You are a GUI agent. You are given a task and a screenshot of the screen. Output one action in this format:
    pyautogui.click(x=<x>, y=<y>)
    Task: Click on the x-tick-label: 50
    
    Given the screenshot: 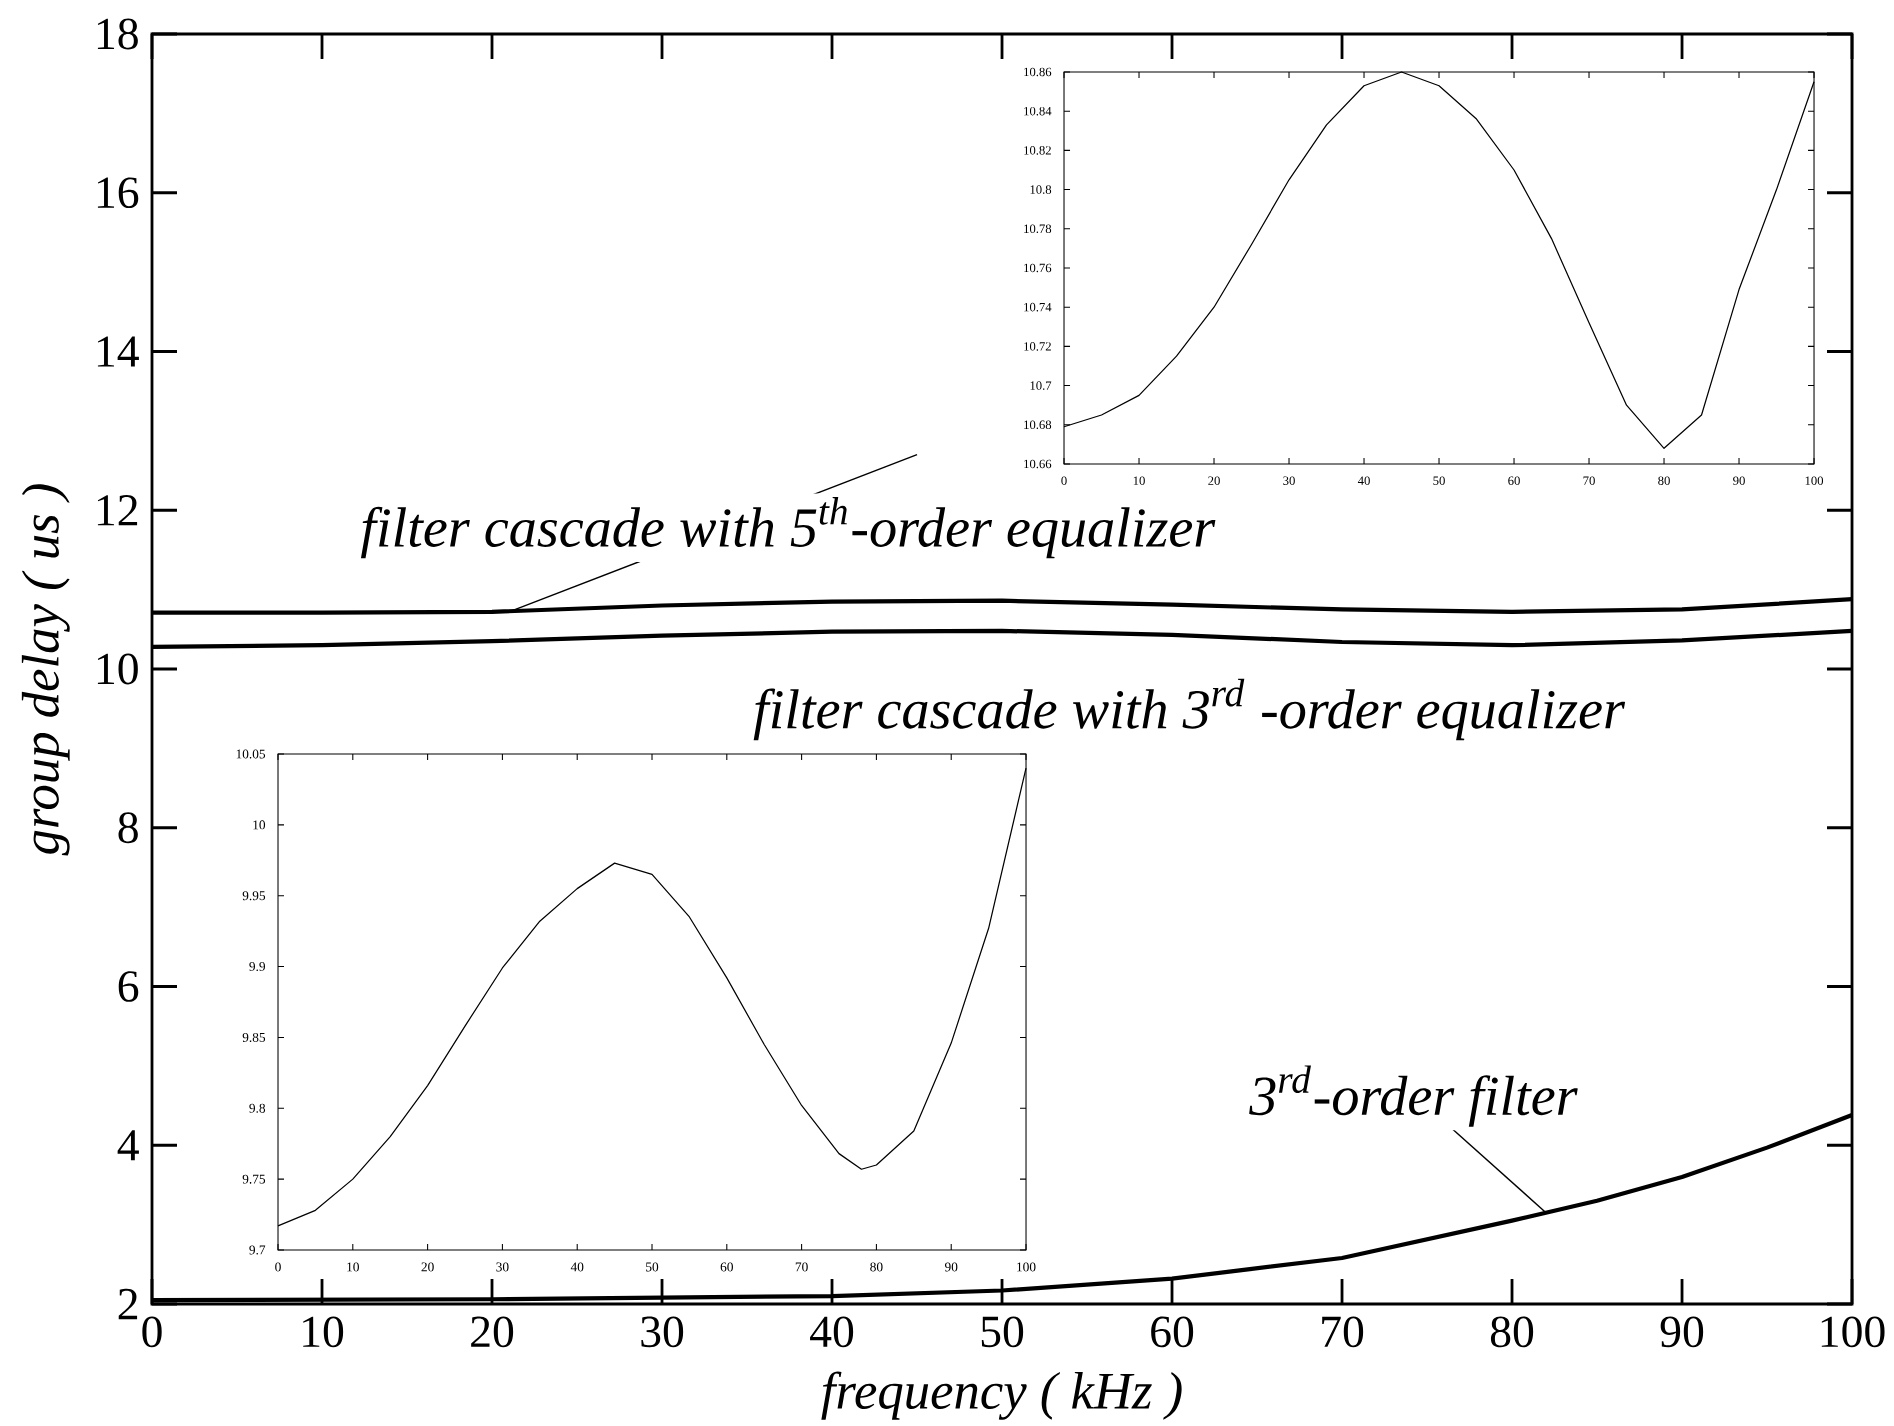 What is the action you would take?
    pyautogui.click(x=1002, y=1332)
    